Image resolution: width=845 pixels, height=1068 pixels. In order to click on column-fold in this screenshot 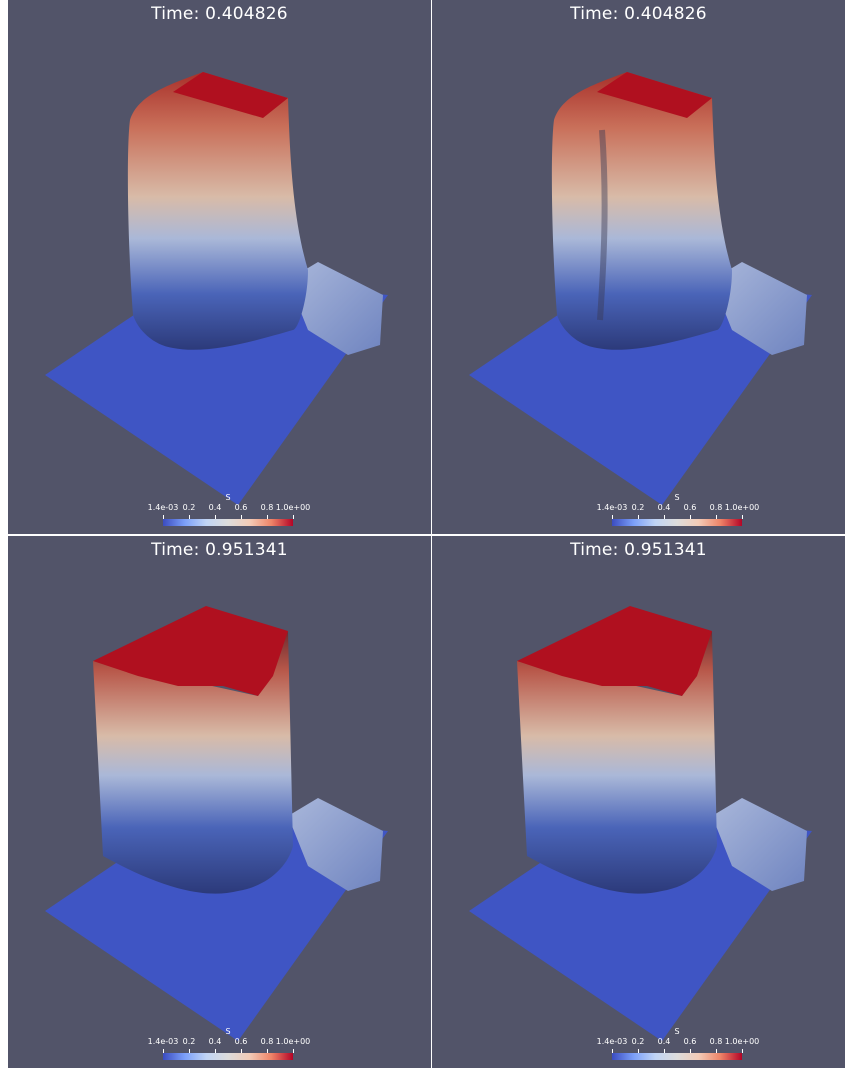, I will do `click(602, 225)`.